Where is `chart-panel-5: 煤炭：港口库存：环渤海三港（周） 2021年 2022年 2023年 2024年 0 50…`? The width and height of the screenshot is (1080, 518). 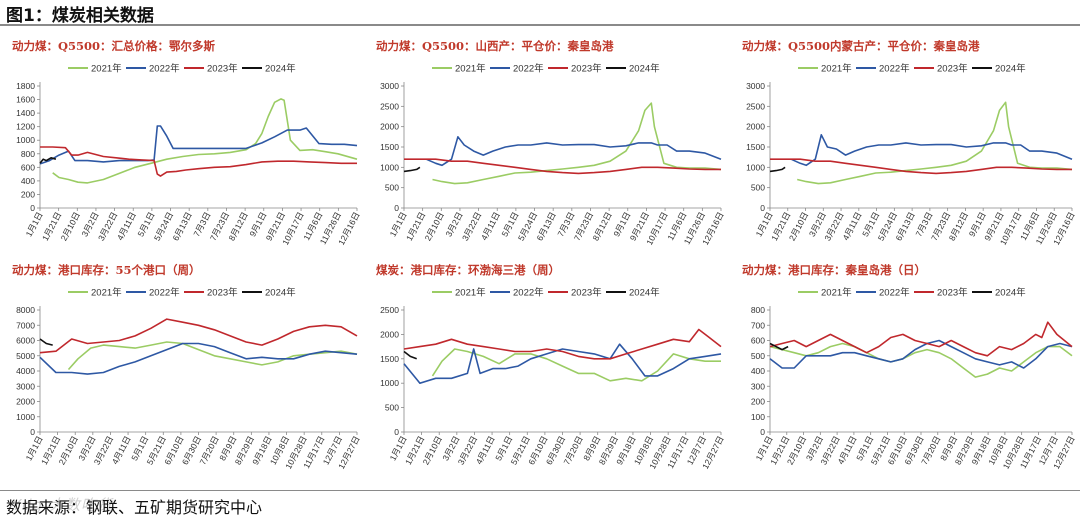
chart-panel-5: 煤炭：港口库存：环渤海三港（周） 2021年 2022年 2023年 2024年 0 50… is located at coordinates (549, 377).